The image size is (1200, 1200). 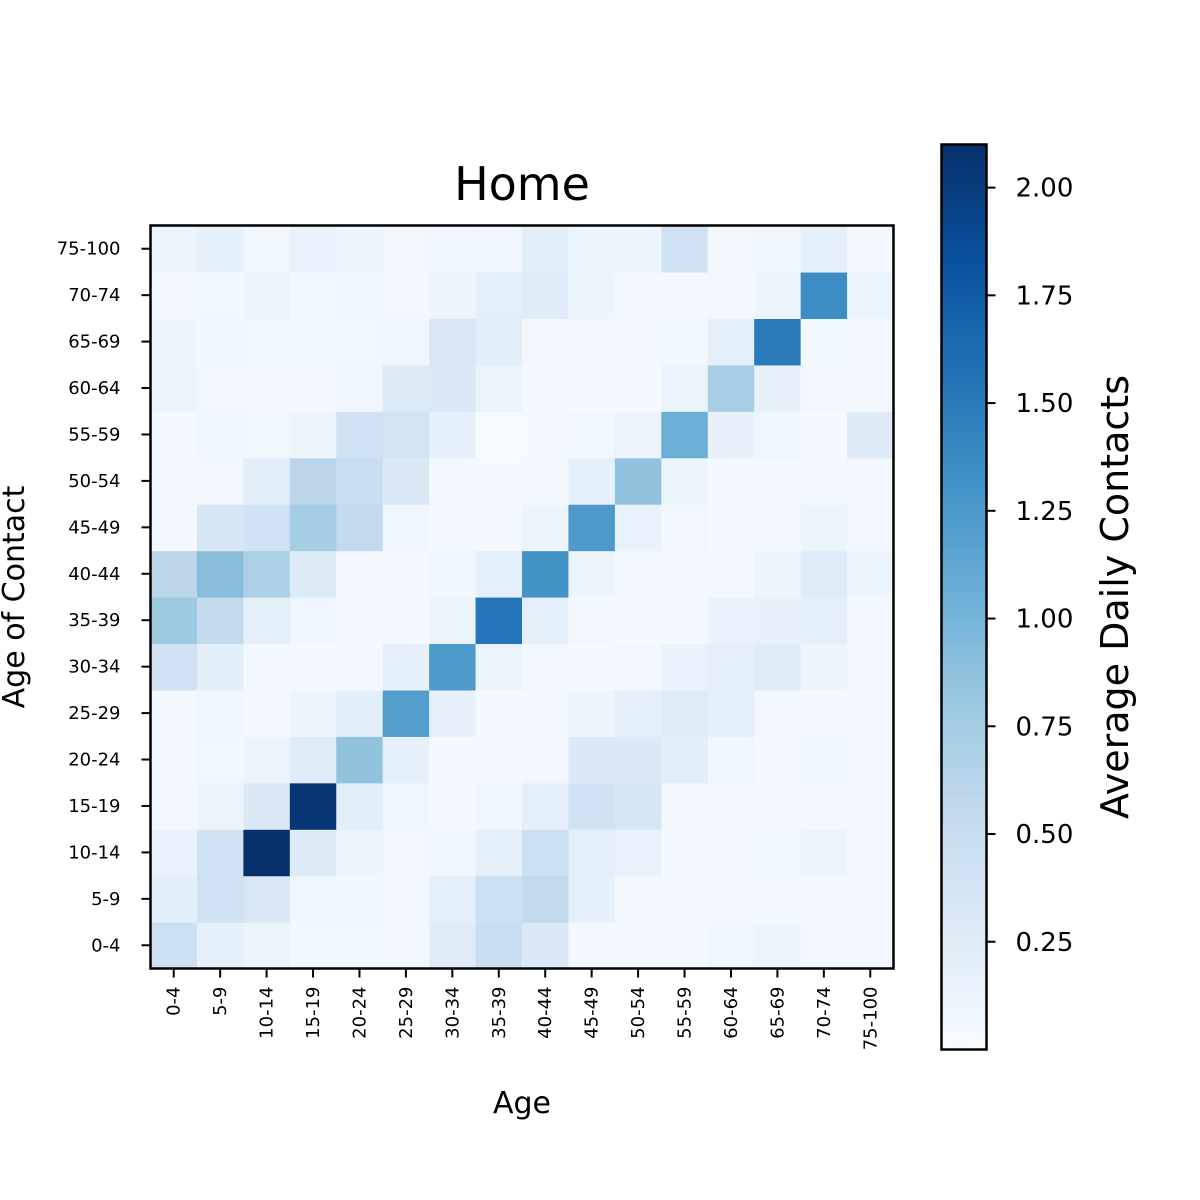 What do you see at coordinates (94, 667) in the screenshot?
I see `y-tick-label: 30-34` at bounding box center [94, 667].